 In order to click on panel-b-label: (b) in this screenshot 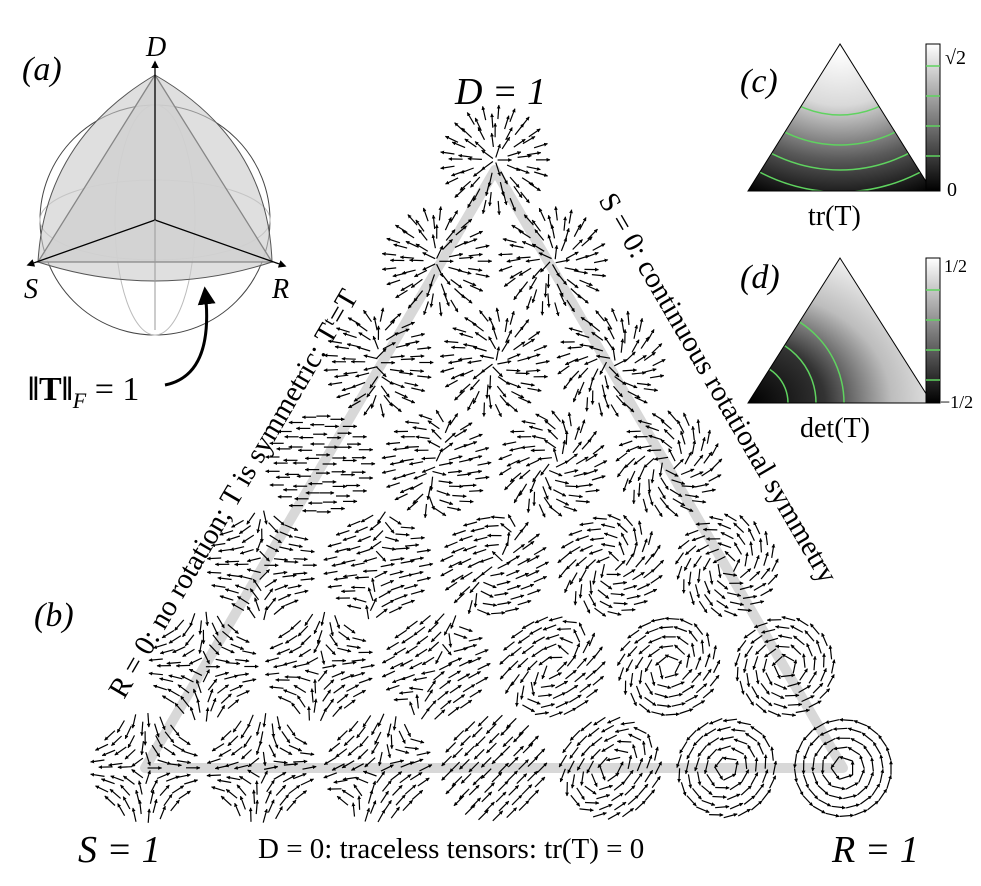, I will do `click(54, 615)`.